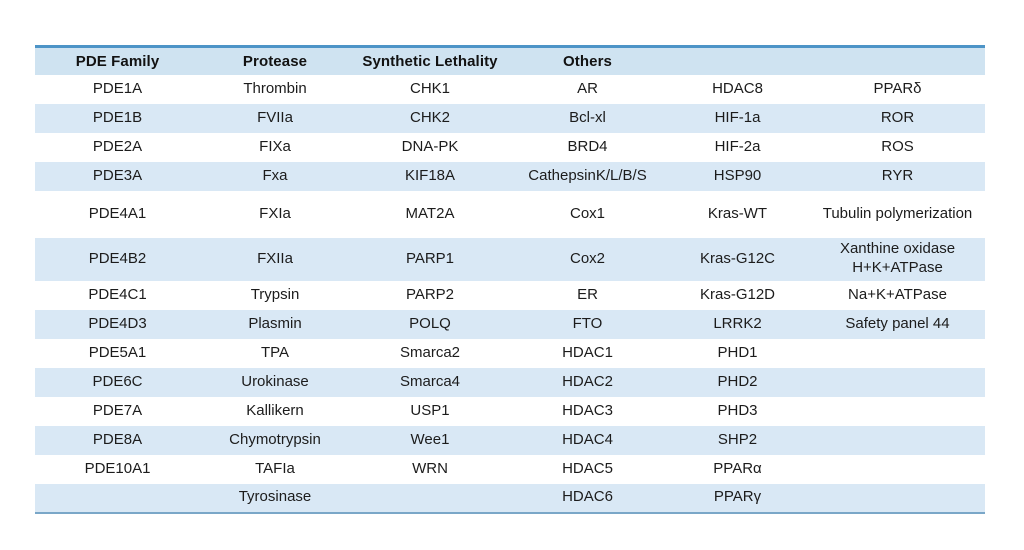 This screenshot has width=1024, height=550. What do you see at coordinates (737, 88) in the screenshot?
I see `table-cell: HDAC8` at bounding box center [737, 88].